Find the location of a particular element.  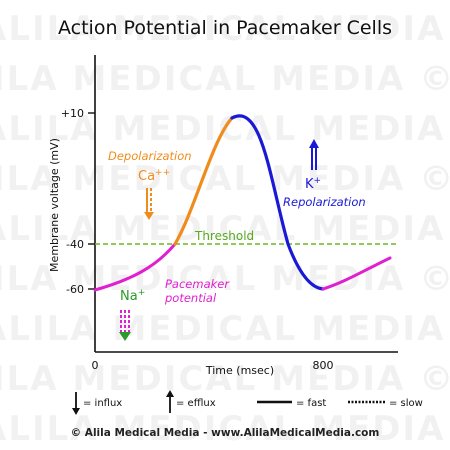

calcium-influx-slow-arrow-icon is located at coordinates (149, 204).